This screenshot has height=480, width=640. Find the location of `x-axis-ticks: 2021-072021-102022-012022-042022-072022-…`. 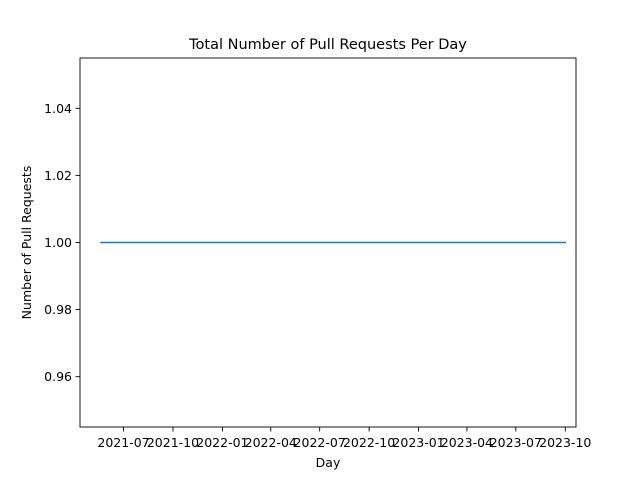

x-axis-ticks: 2021-072021-102022-012022-042022-072022-… is located at coordinates (344, 438).